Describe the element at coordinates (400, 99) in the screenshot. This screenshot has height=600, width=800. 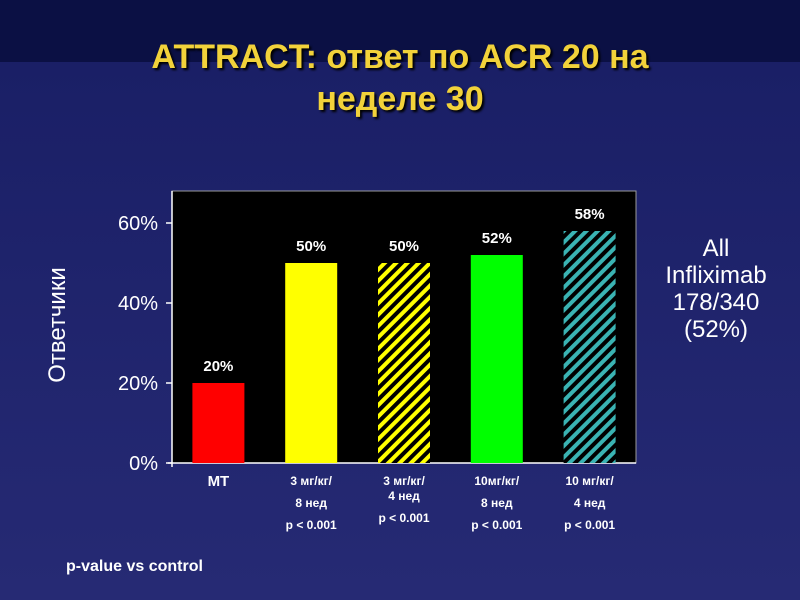
I see `title-line-2: неделе 30` at that location.